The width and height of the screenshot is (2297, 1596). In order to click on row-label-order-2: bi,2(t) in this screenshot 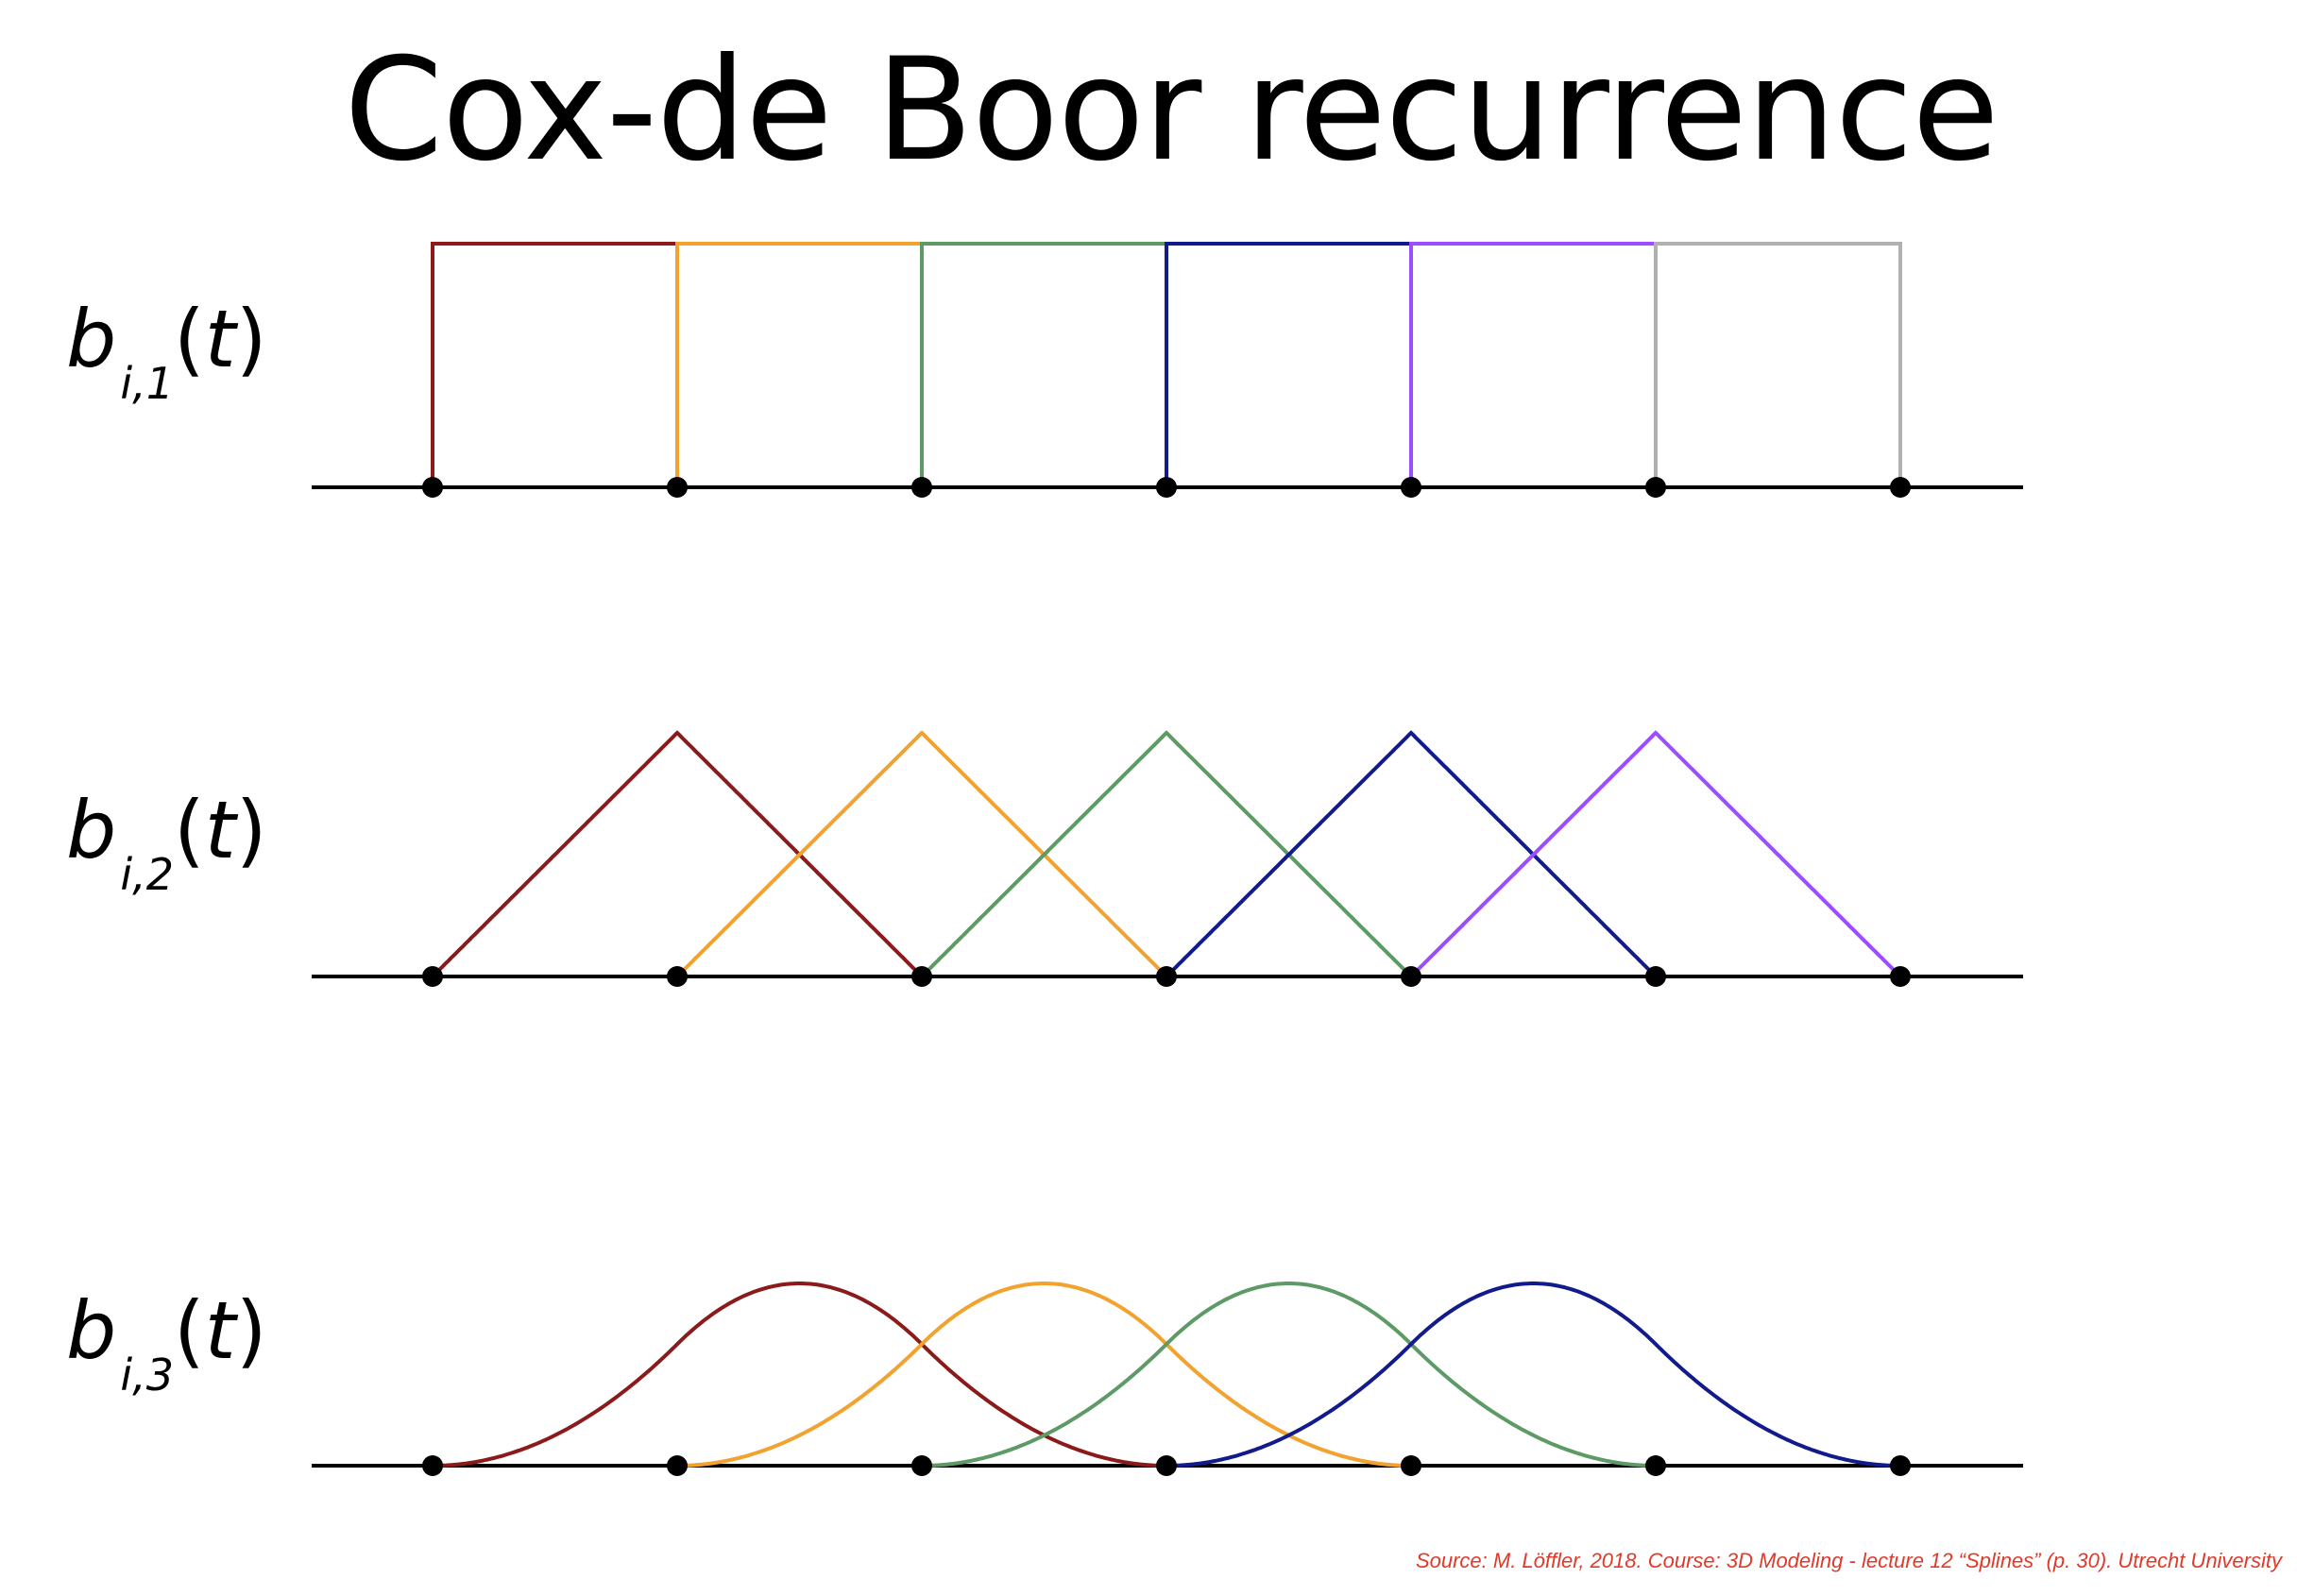, I will do `click(166, 842)`.